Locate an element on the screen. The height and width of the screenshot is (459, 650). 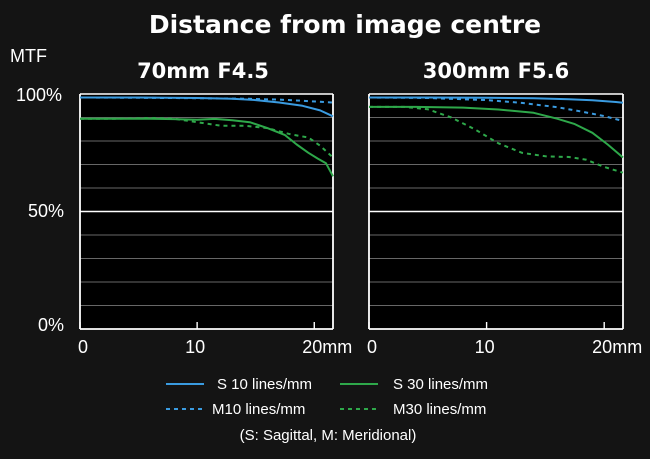
plot-title-300mm: 300mm F5.6 is located at coordinates (496, 71).